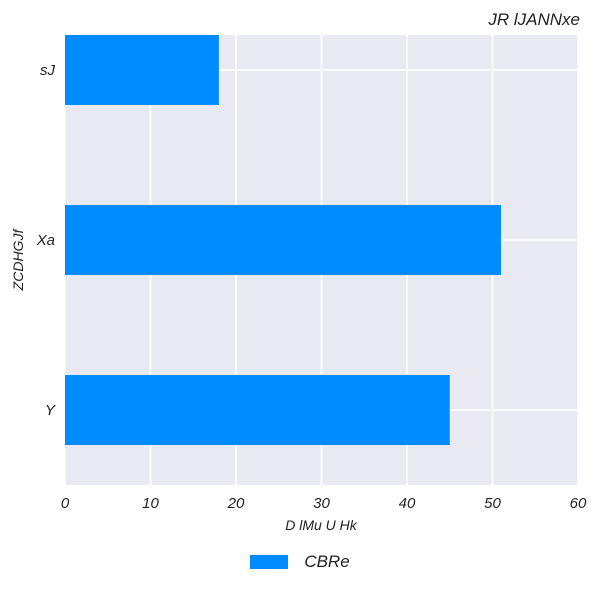  I want to click on y-tick-label: Y, so click(50, 410).